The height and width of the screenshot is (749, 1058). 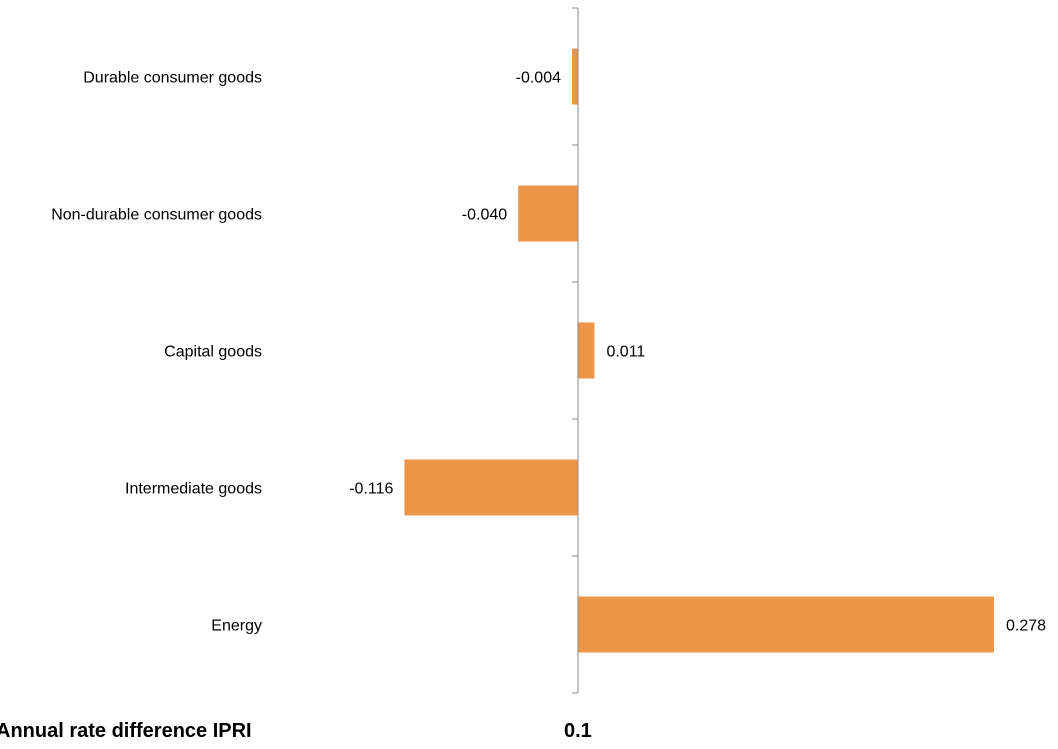 I want to click on footer-label: Annual rate difference IPRI, so click(x=126, y=731).